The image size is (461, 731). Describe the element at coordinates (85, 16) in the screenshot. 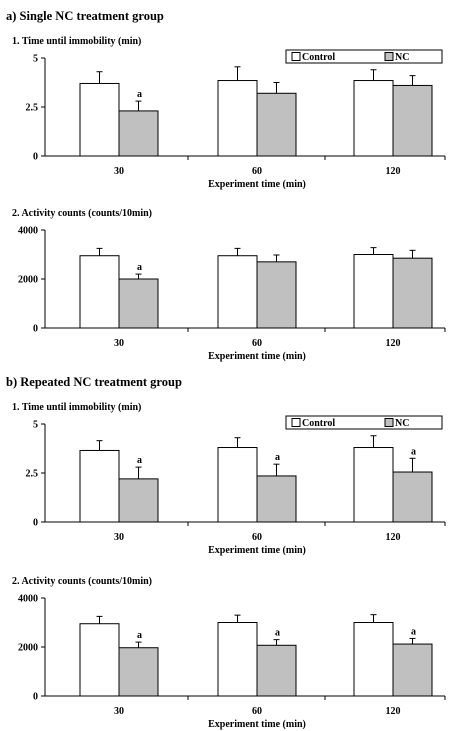

I see `section-a-title: a) Single NC treatment group` at that location.